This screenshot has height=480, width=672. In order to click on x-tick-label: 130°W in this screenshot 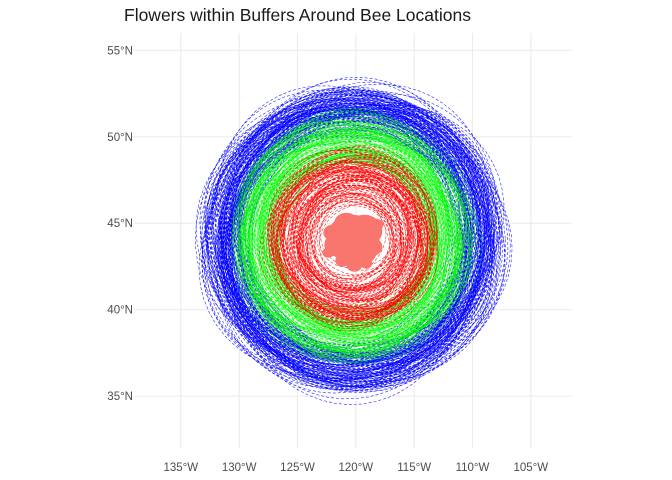, I will do `click(239, 468)`.